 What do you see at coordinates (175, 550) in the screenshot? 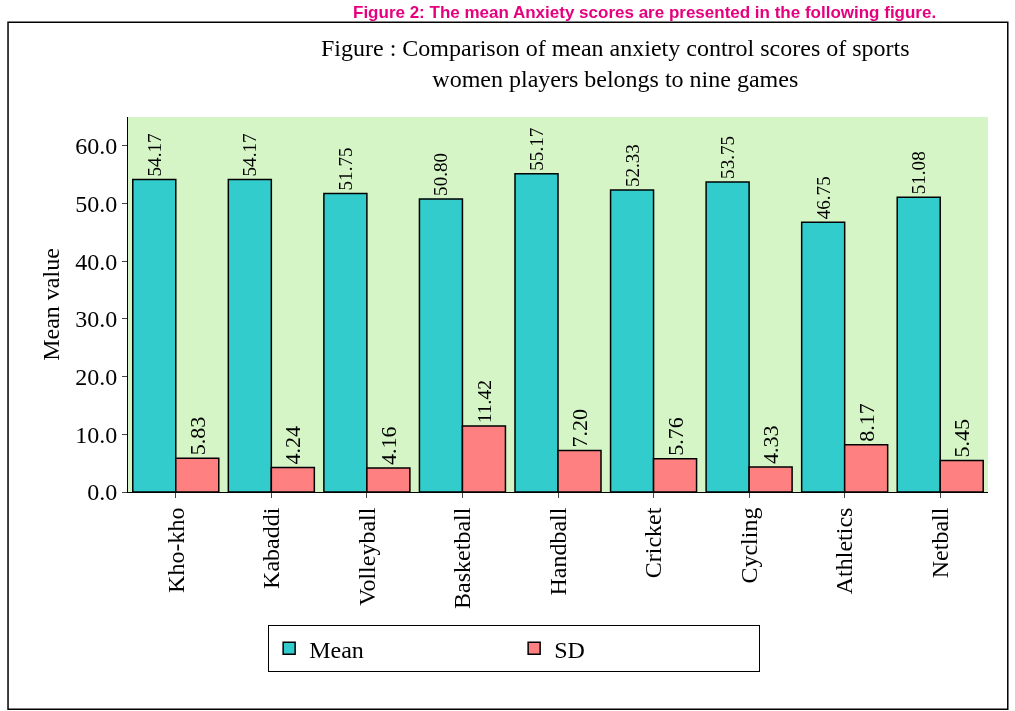
I see `x-tick-label: Kho-kho` at bounding box center [175, 550].